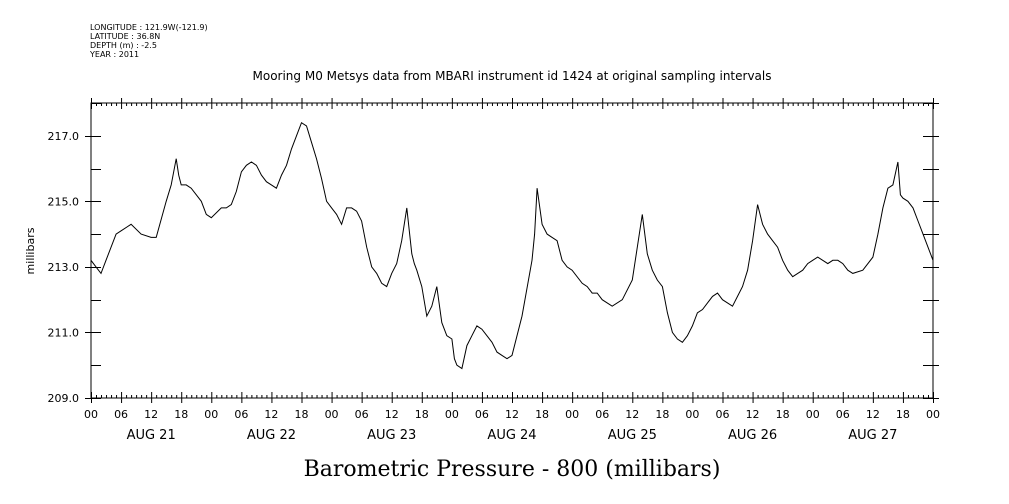 Image resolution: width=1009 pixels, height=504 pixels. What do you see at coordinates (512, 469) in the screenshot?
I see `figure-caption: Barometric Pressure - 800 (millibars)` at bounding box center [512, 469].